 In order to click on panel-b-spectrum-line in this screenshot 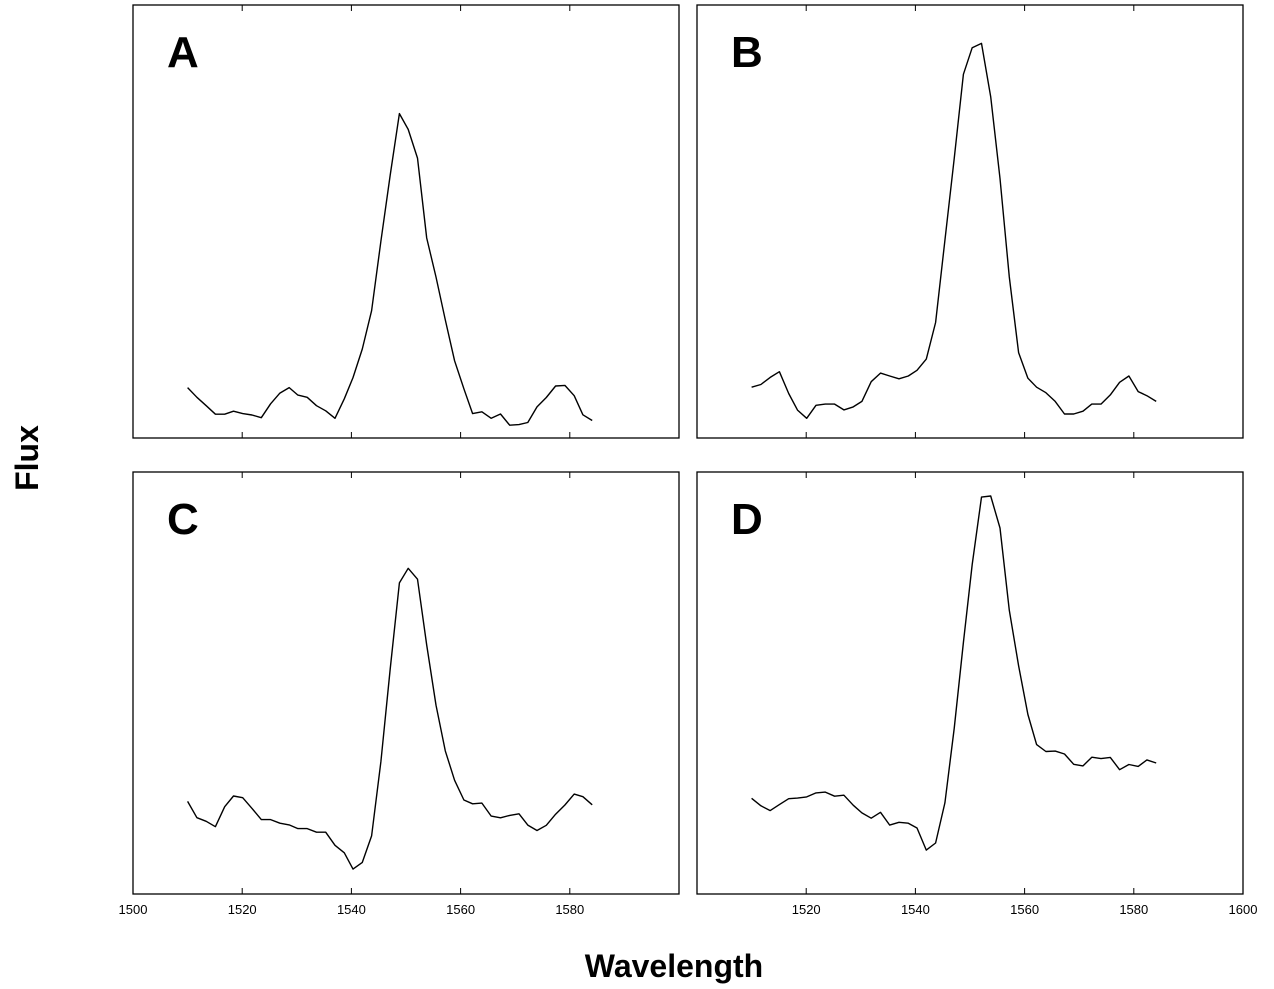, I will do `click(954, 230)`.